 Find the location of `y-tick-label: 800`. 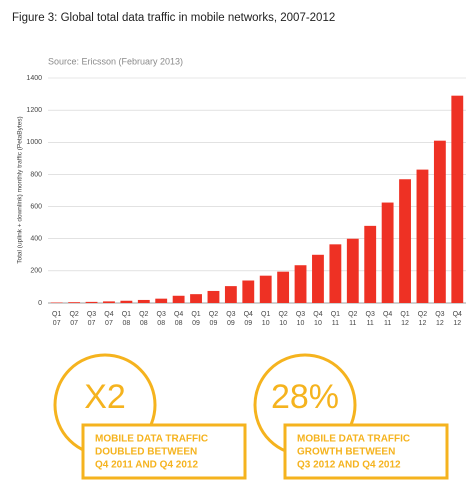

y-tick-label: 800 is located at coordinates (36, 174).